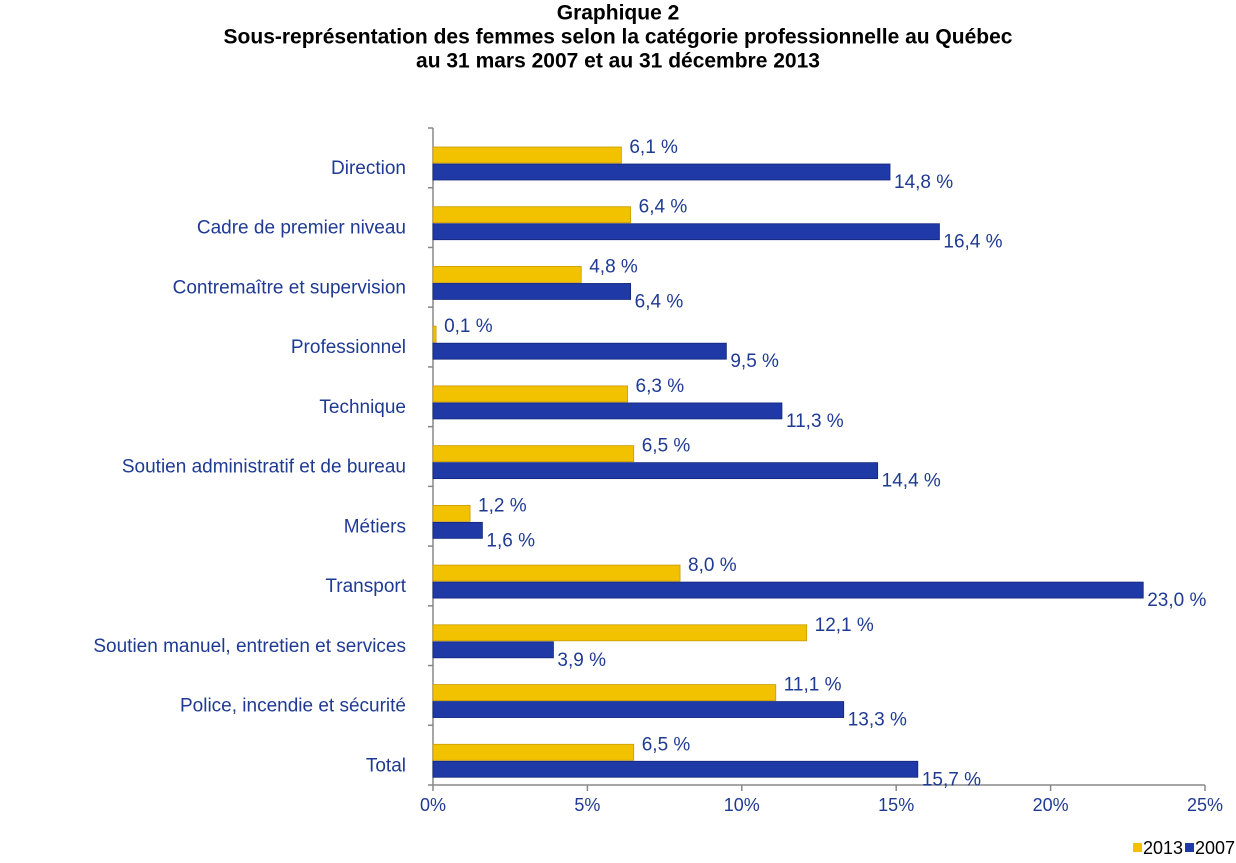  What do you see at coordinates (618, 13) in the screenshot?
I see `chart-title: Graphique 2` at bounding box center [618, 13].